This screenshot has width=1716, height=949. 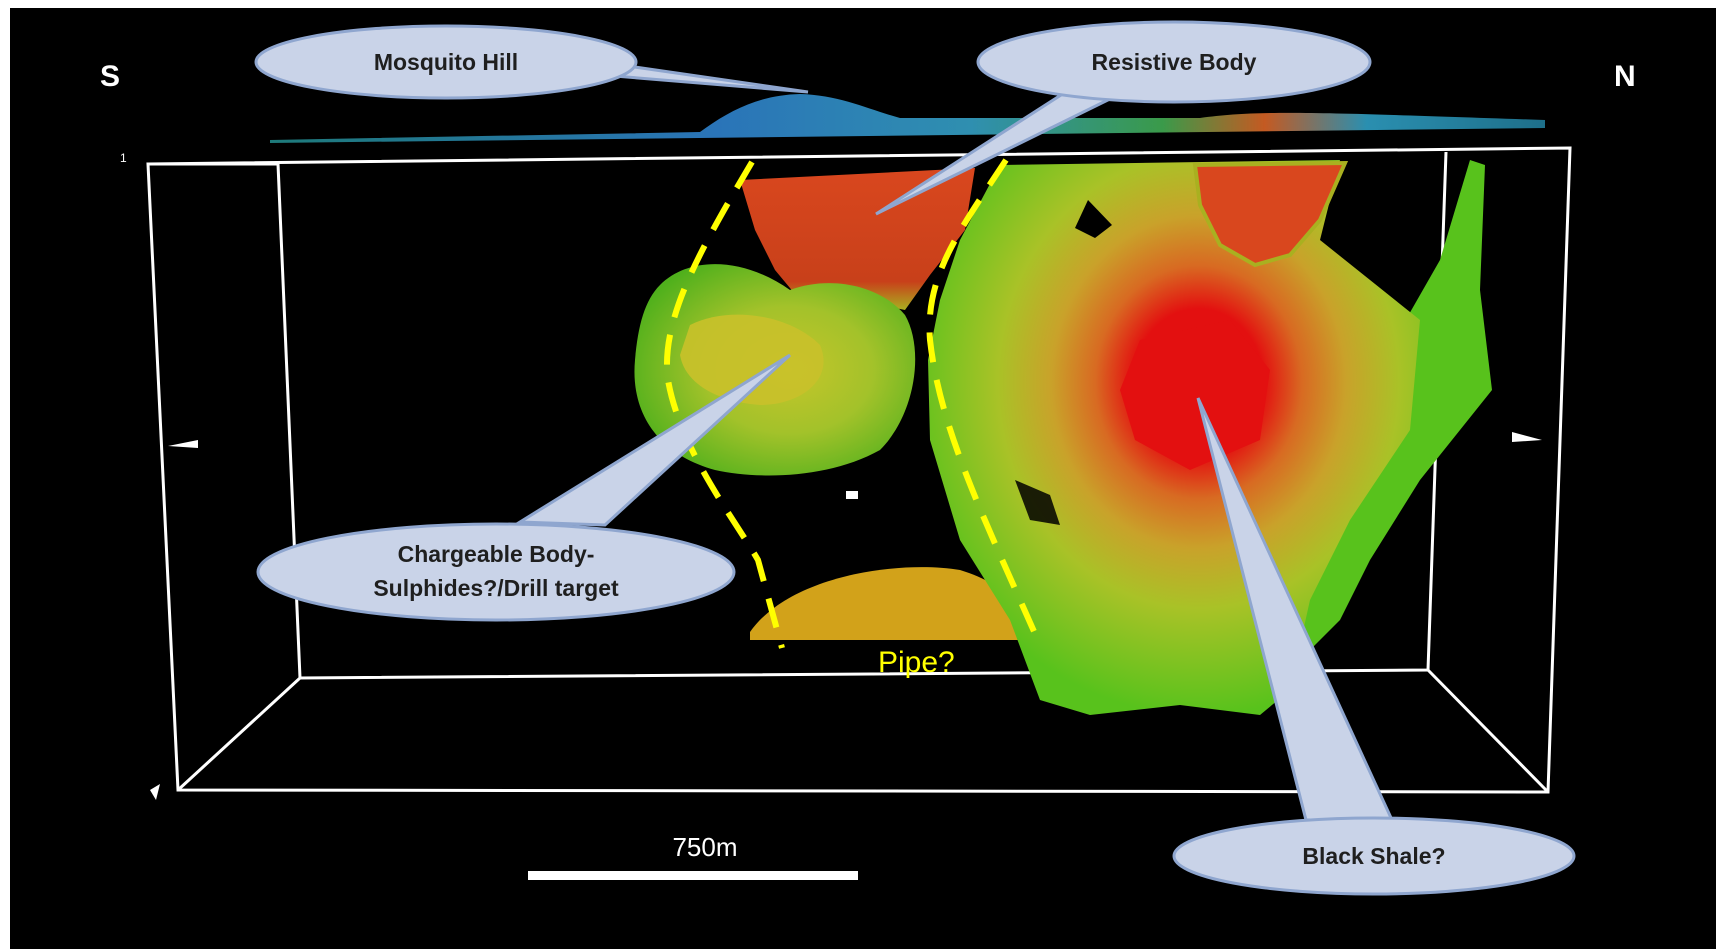 What do you see at coordinates (916, 662) in the screenshot?
I see `pipe-label: Pipe?` at bounding box center [916, 662].